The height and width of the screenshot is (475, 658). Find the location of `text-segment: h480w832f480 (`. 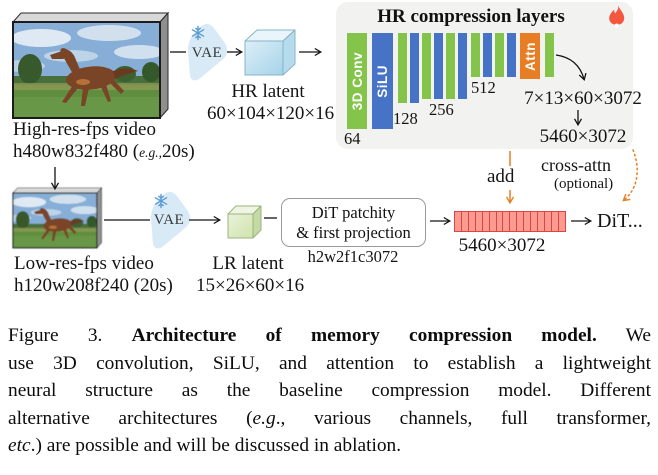

text-segment: h480w832f480 ( is located at coordinates (76, 151).